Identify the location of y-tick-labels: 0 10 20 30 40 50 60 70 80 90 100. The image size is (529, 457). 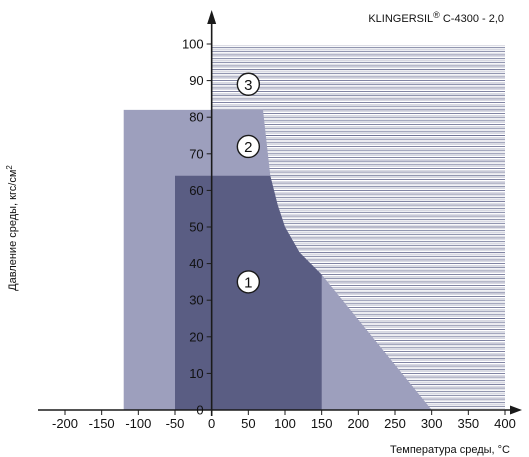
(197, 227).